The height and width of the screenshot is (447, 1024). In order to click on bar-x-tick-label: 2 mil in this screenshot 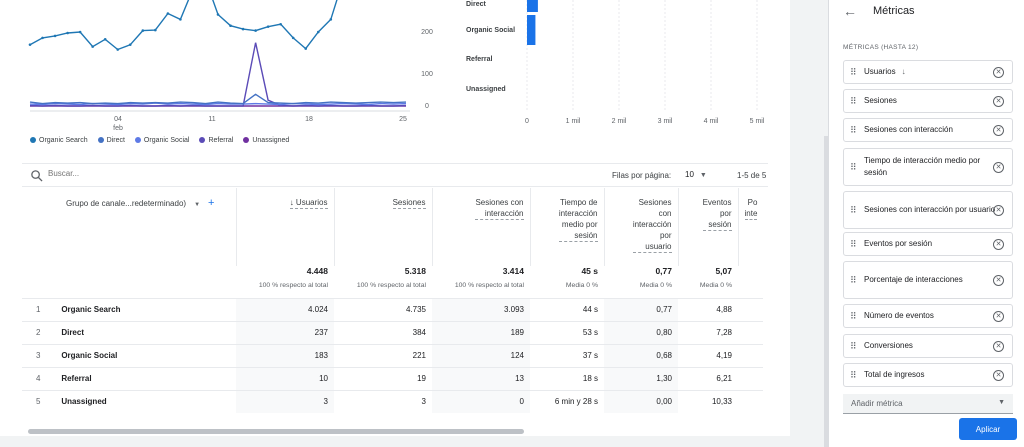, I will do `click(619, 121)`.